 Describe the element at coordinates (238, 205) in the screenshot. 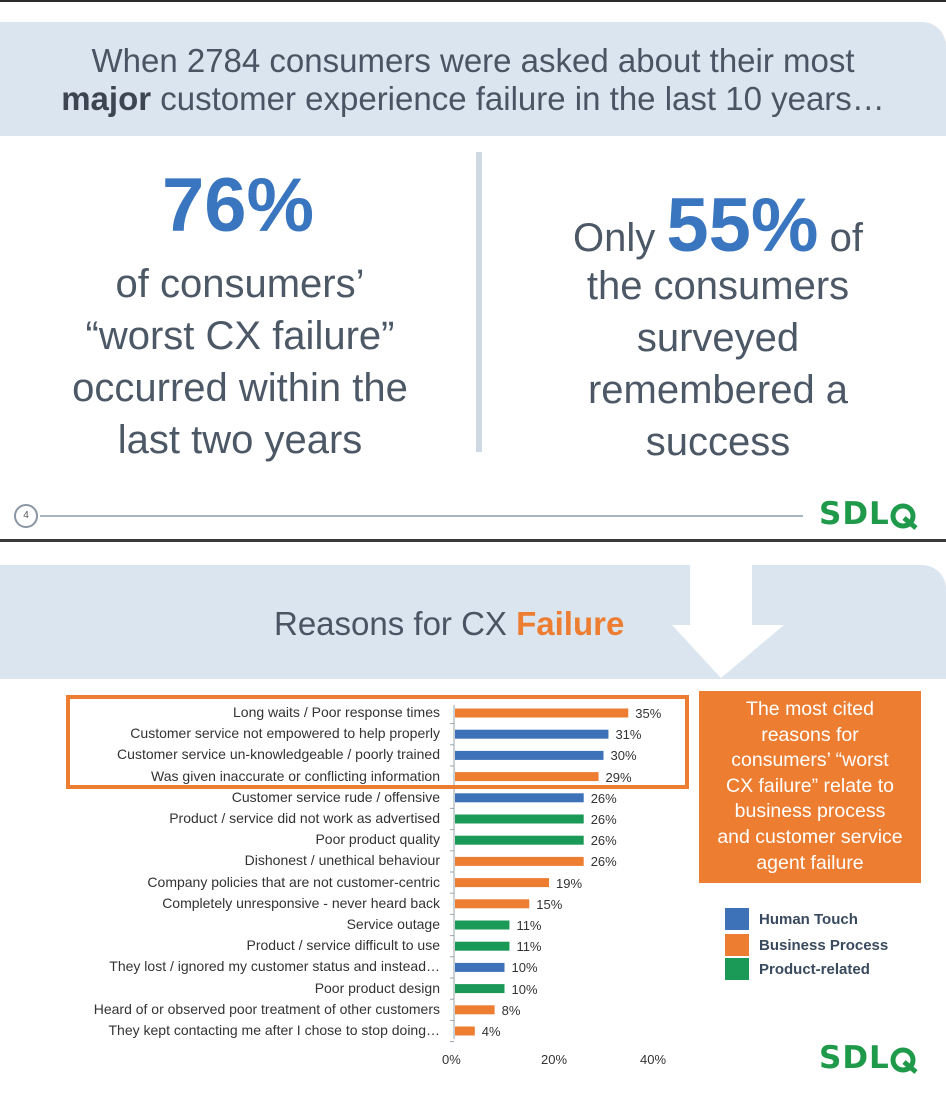

I see `stat-left-number: 76%` at that location.